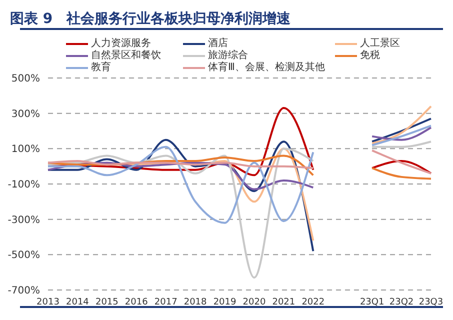 The height and width of the screenshot is (320, 453). What do you see at coordinates (78, 302) in the screenshot?
I see `x-tick-label: 2014` at bounding box center [78, 302].